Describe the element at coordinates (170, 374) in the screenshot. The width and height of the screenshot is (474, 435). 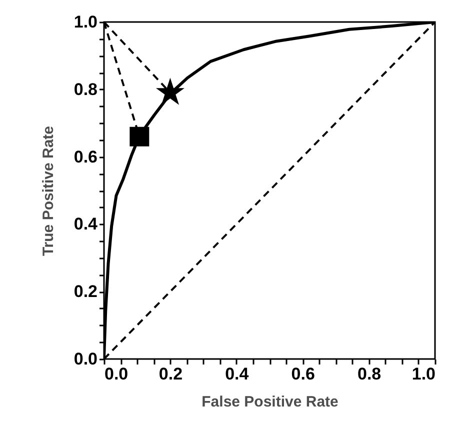
I see `x-tick-label: 0.2` at that location.